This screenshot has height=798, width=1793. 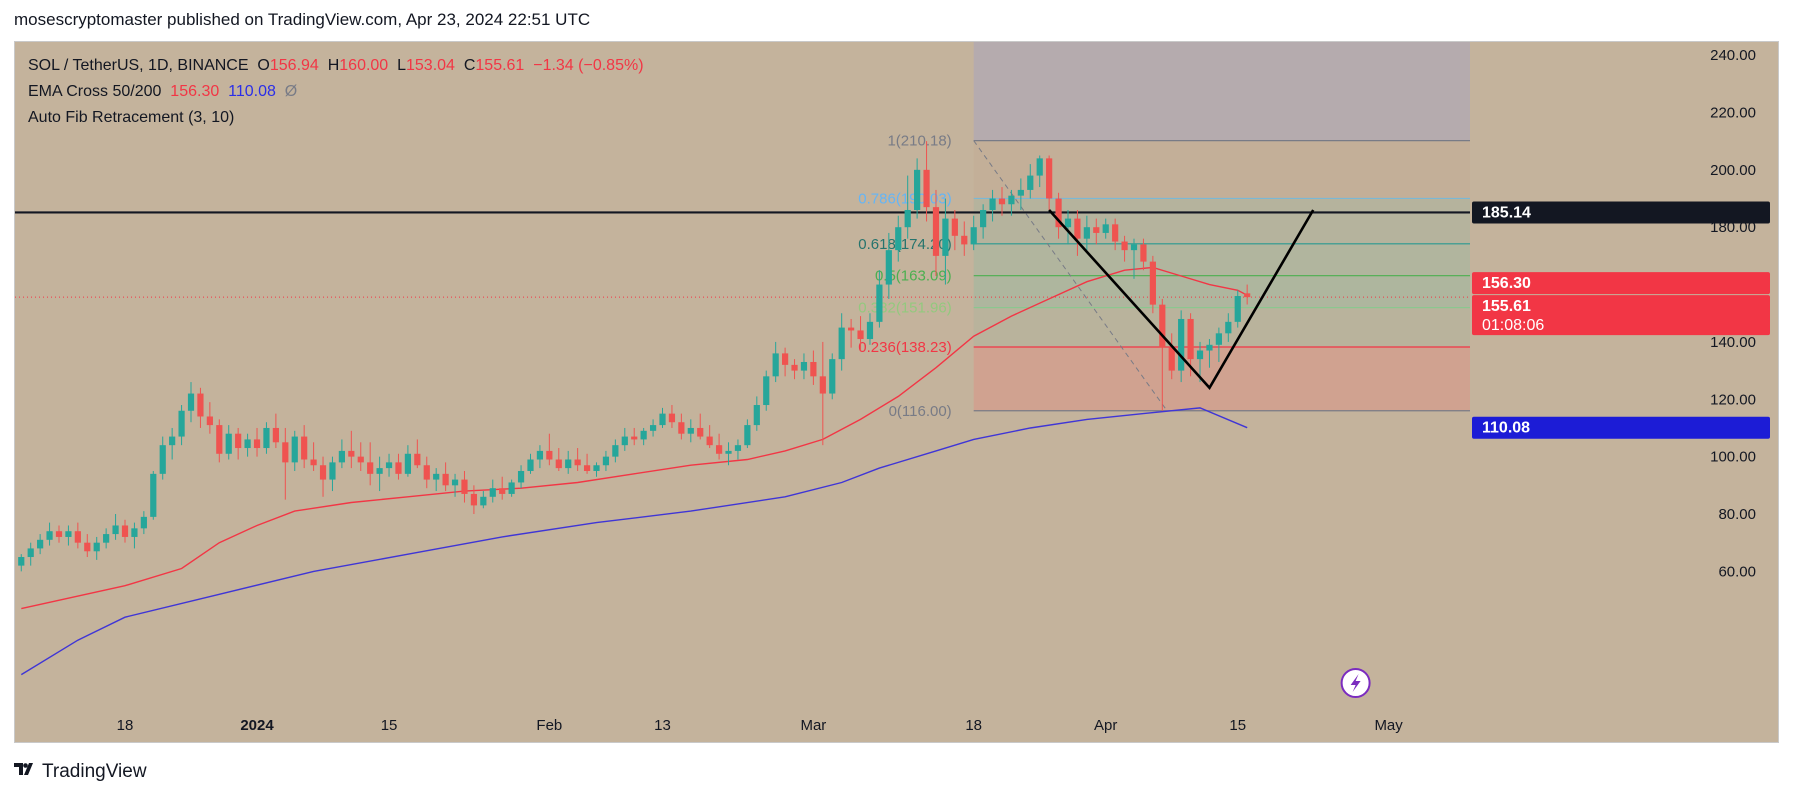 I want to click on legend-ema-label: EMA Cross 50/200, so click(x=95, y=91).